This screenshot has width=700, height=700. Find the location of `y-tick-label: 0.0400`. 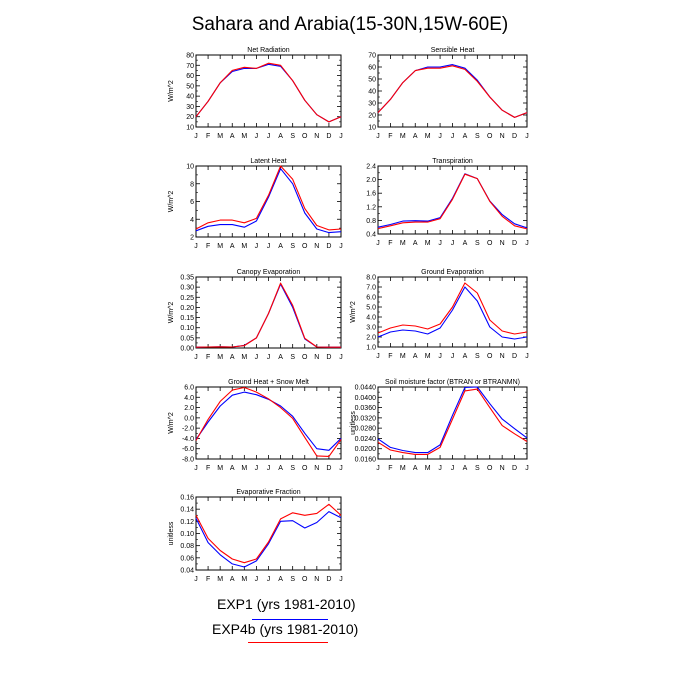

y-tick-label: 0.0400 is located at coordinates (366, 398).